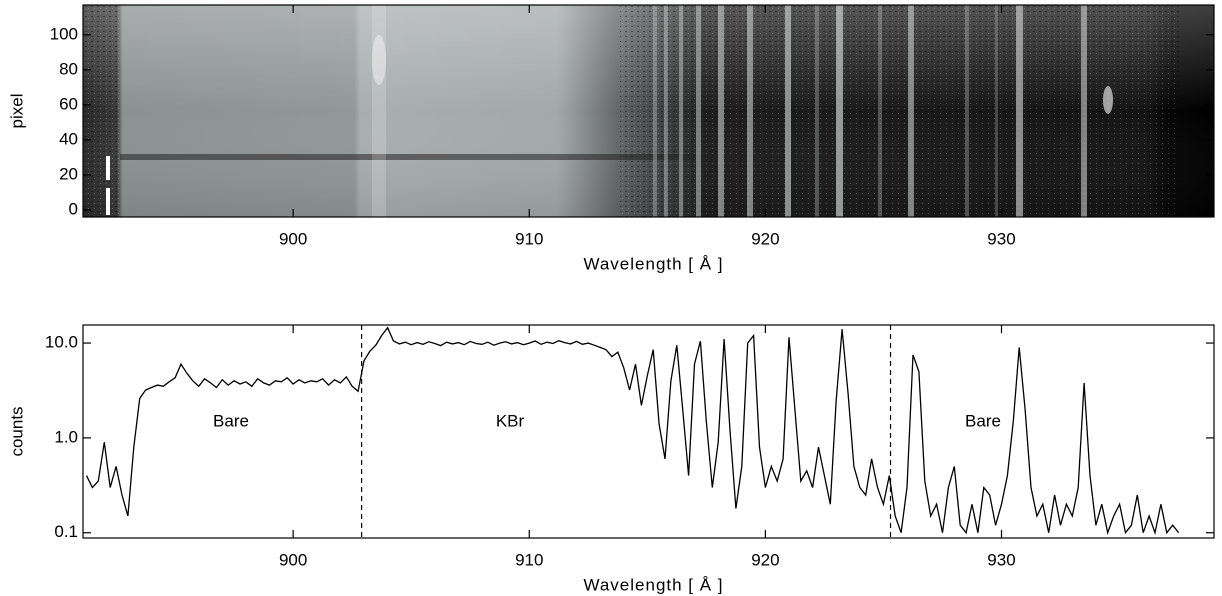 This screenshot has height=596, width=1222. What do you see at coordinates (66, 436) in the screenshot?
I see `y-tick-label: 1.0` at bounding box center [66, 436].